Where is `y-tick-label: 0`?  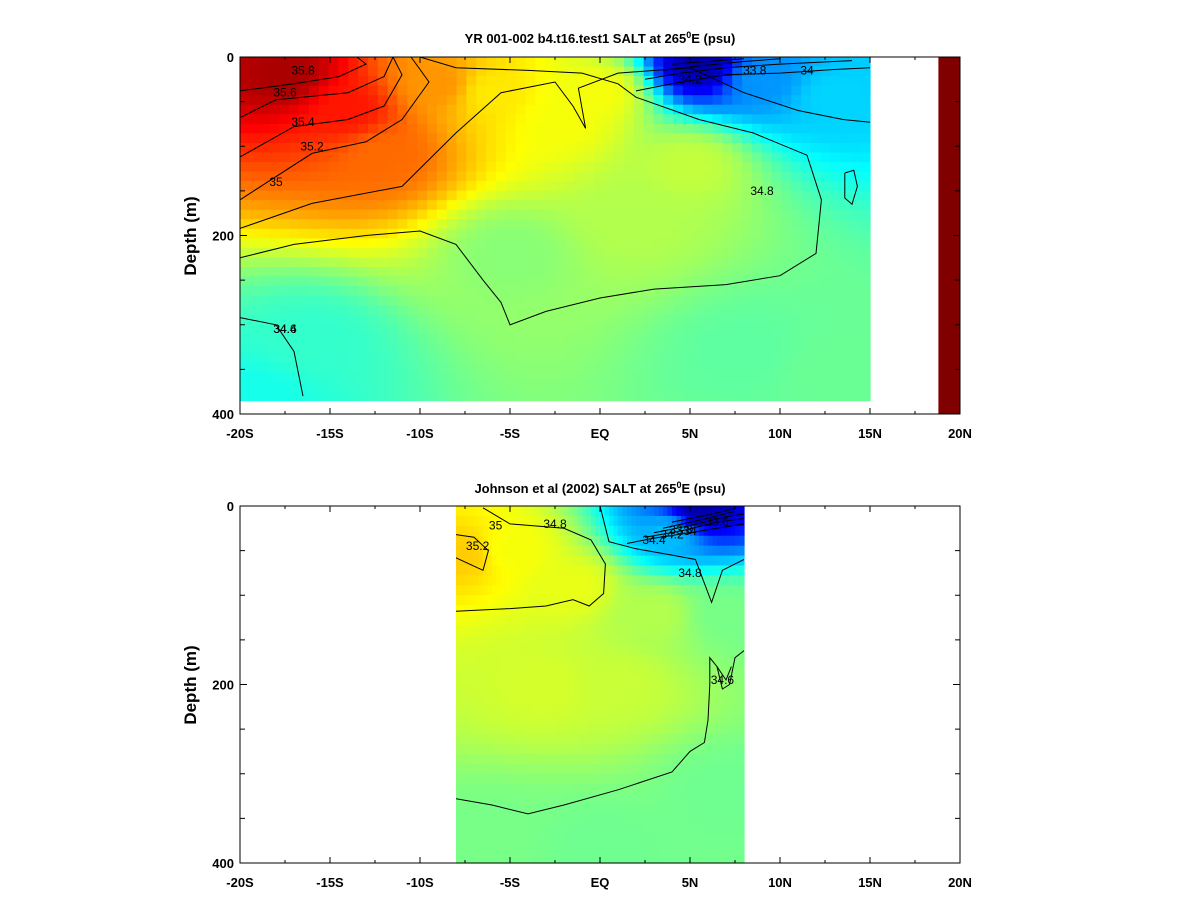
y-tick-label: 0 is located at coordinates (230, 506).